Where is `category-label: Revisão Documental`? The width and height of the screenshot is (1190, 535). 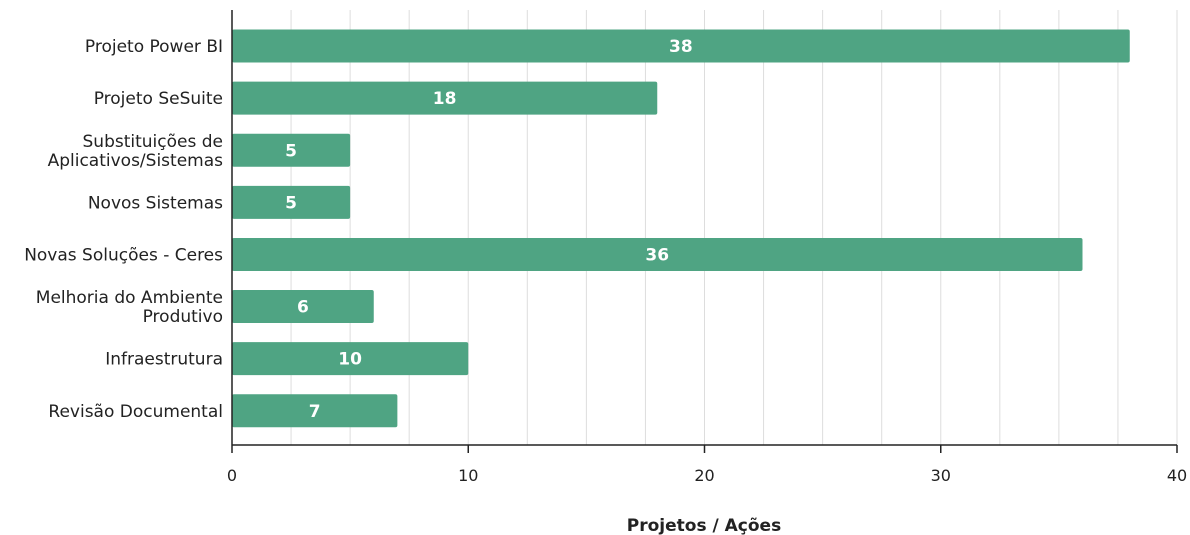
category-label: Revisão Documental is located at coordinates (135, 412).